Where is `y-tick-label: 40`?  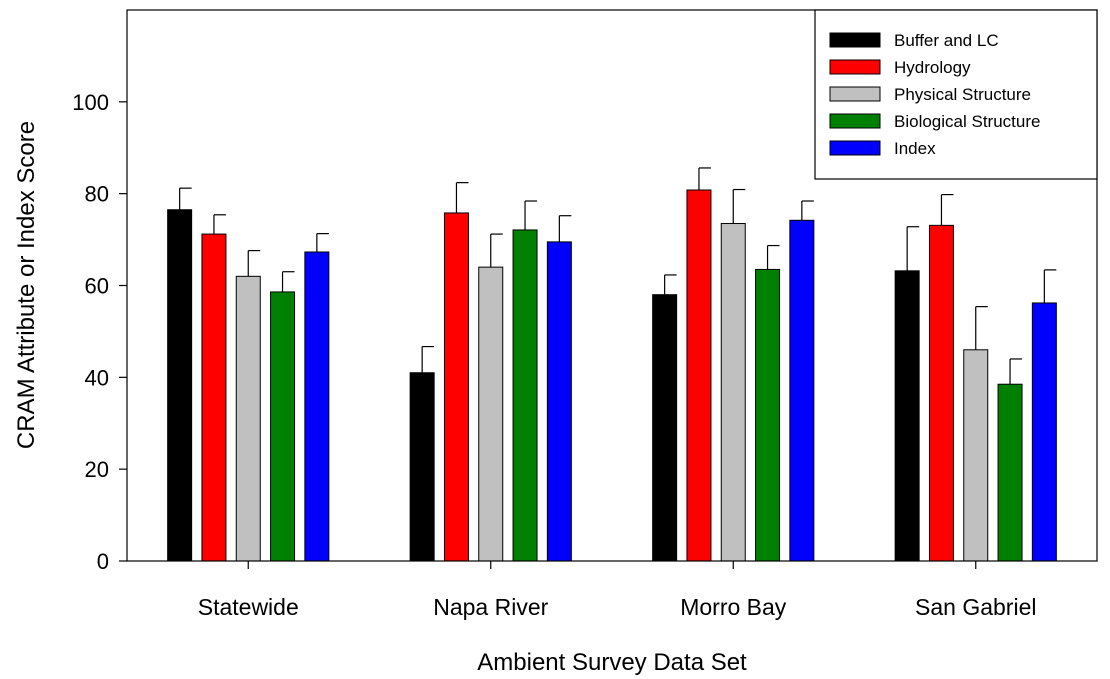
y-tick-label: 40 is located at coordinates (97, 377).